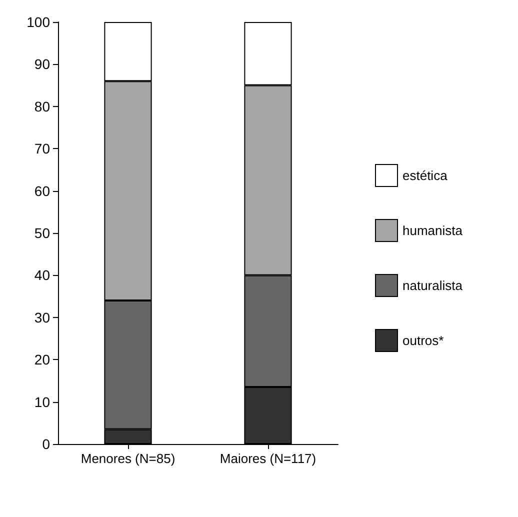 The width and height of the screenshot is (518, 517). I want to click on y-tick-label: 30, so click(42, 317).